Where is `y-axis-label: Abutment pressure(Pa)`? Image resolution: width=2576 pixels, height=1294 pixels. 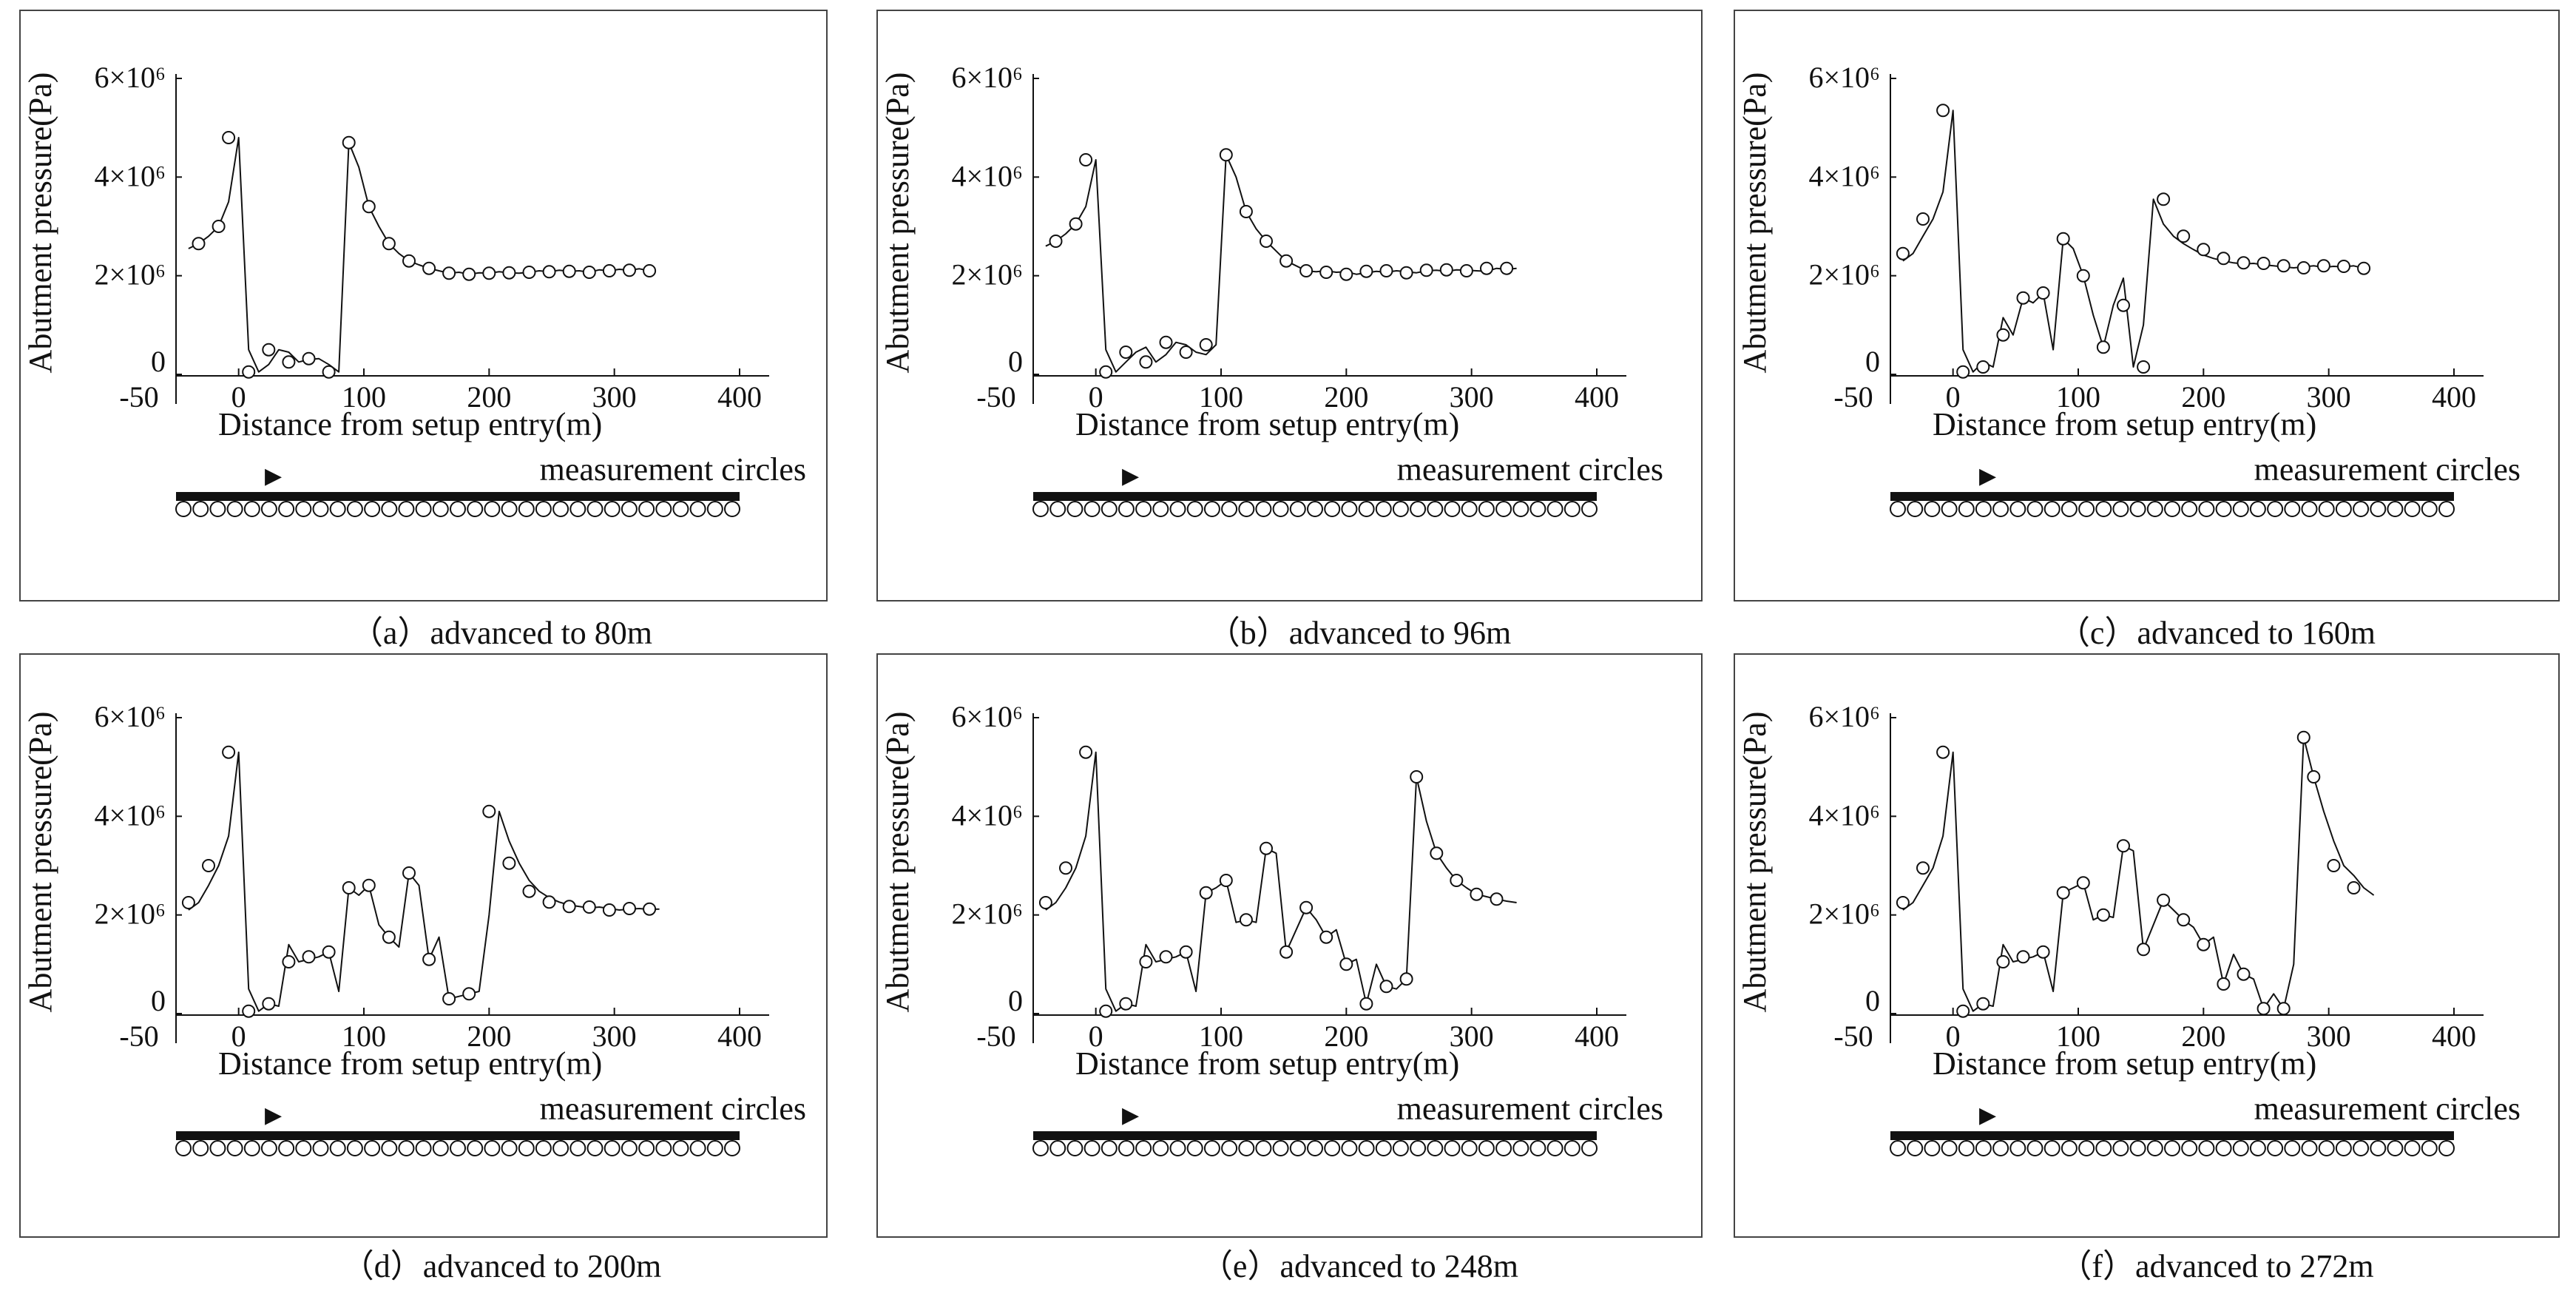 y-axis-label: Abutment pressure(Pa) is located at coordinates (40, 224).